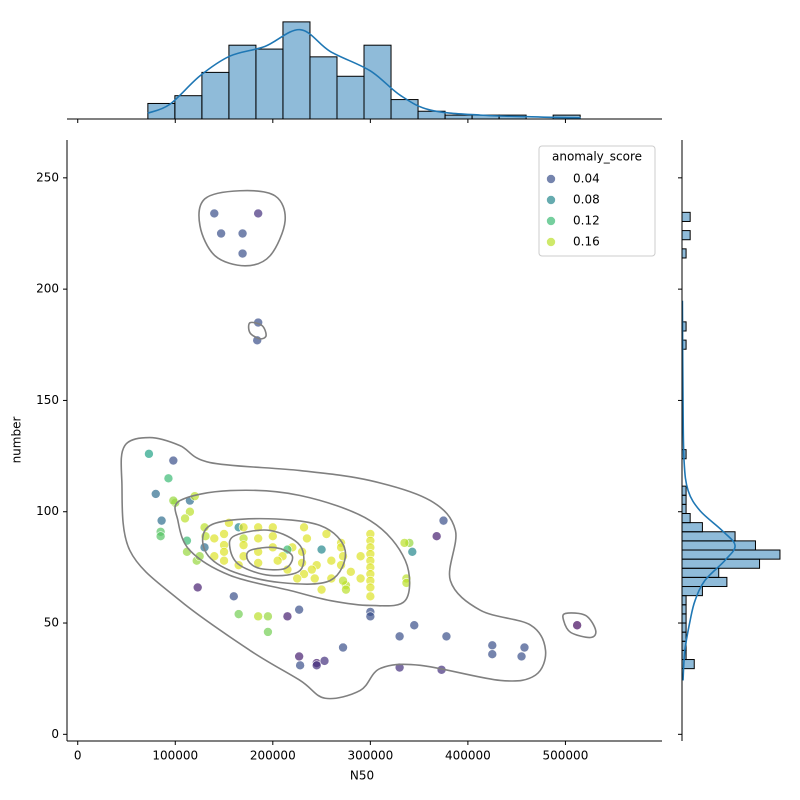  I want to click on x-tick-label: 300000, so click(370, 756).